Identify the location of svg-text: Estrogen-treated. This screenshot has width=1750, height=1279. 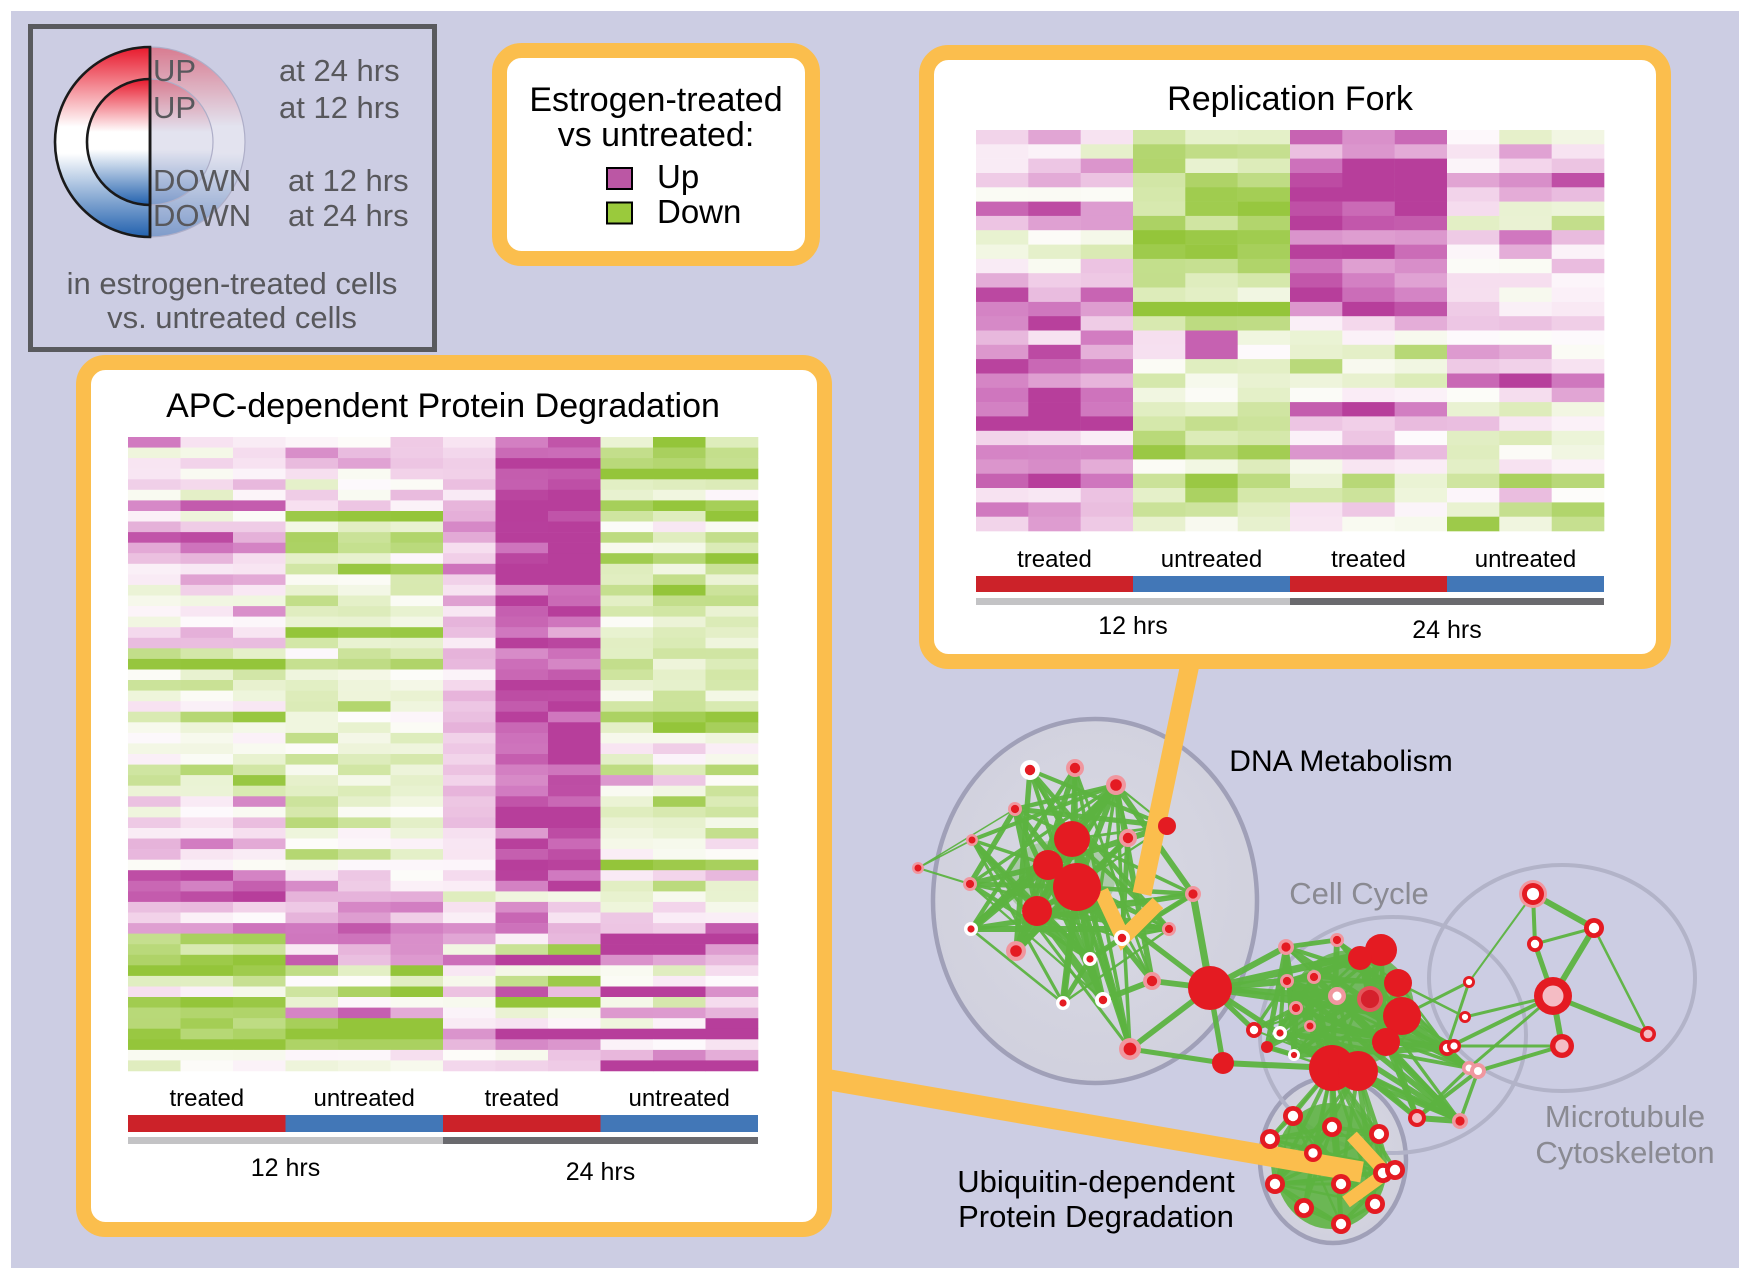
(655, 100).